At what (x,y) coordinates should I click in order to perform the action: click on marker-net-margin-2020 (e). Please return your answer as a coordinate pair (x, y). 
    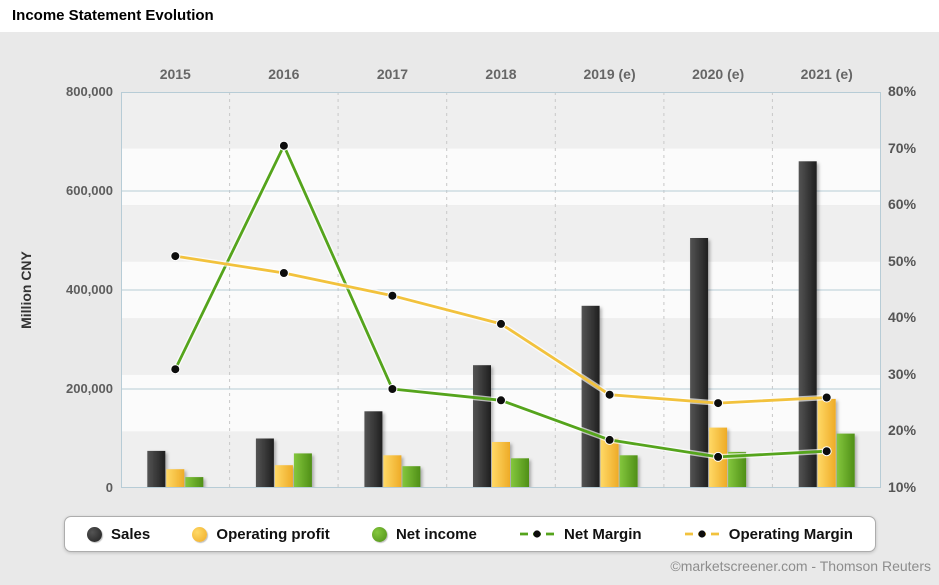
    Looking at the image, I should click on (718, 456).